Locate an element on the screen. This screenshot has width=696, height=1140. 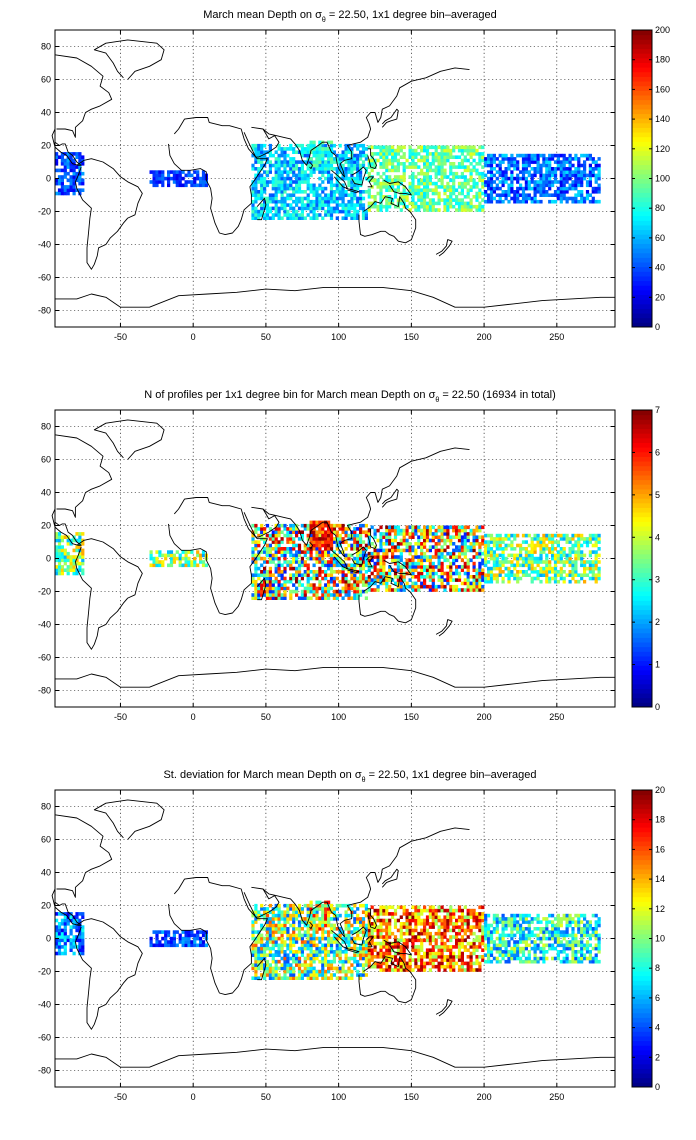
coastline is located at coordinates (261, 209).